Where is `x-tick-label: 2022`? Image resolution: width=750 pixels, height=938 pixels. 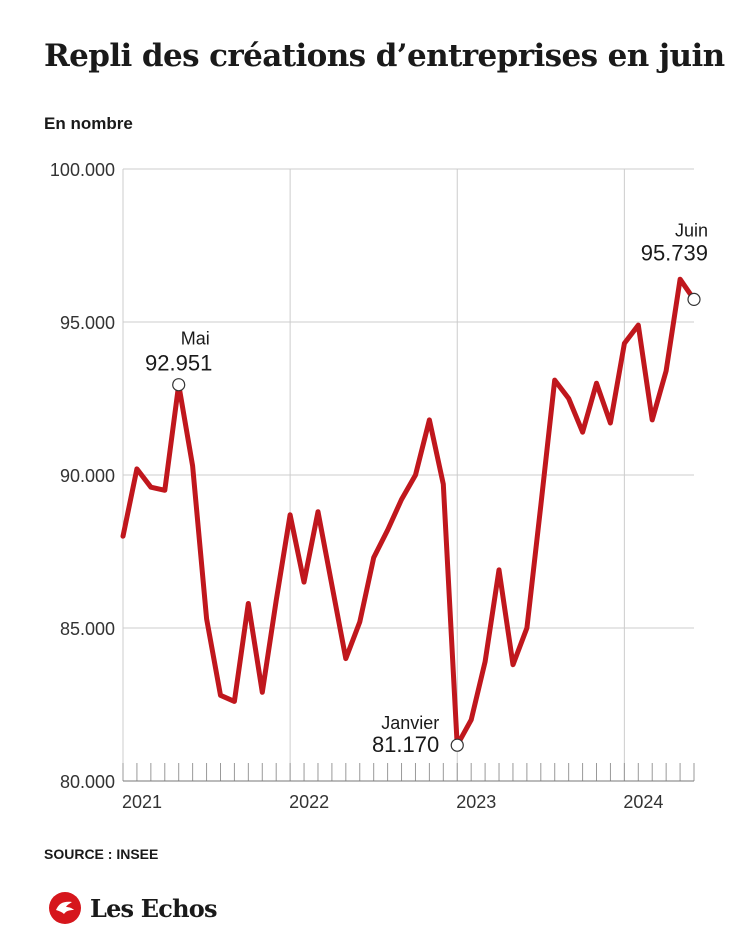
x-tick-label: 2022 is located at coordinates (309, 802).